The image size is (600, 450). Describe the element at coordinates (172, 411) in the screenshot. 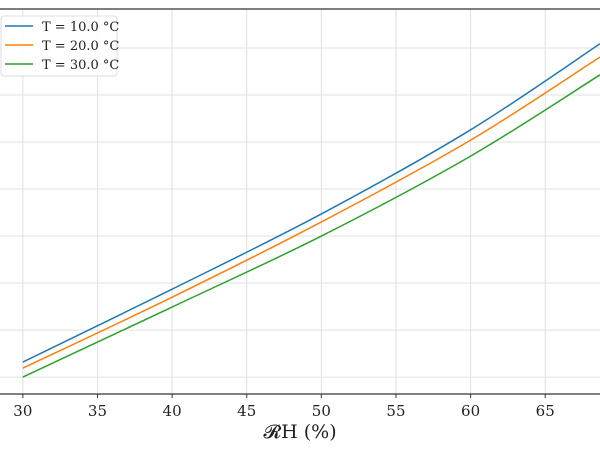

I see `x-tick-label: 40` at that location.